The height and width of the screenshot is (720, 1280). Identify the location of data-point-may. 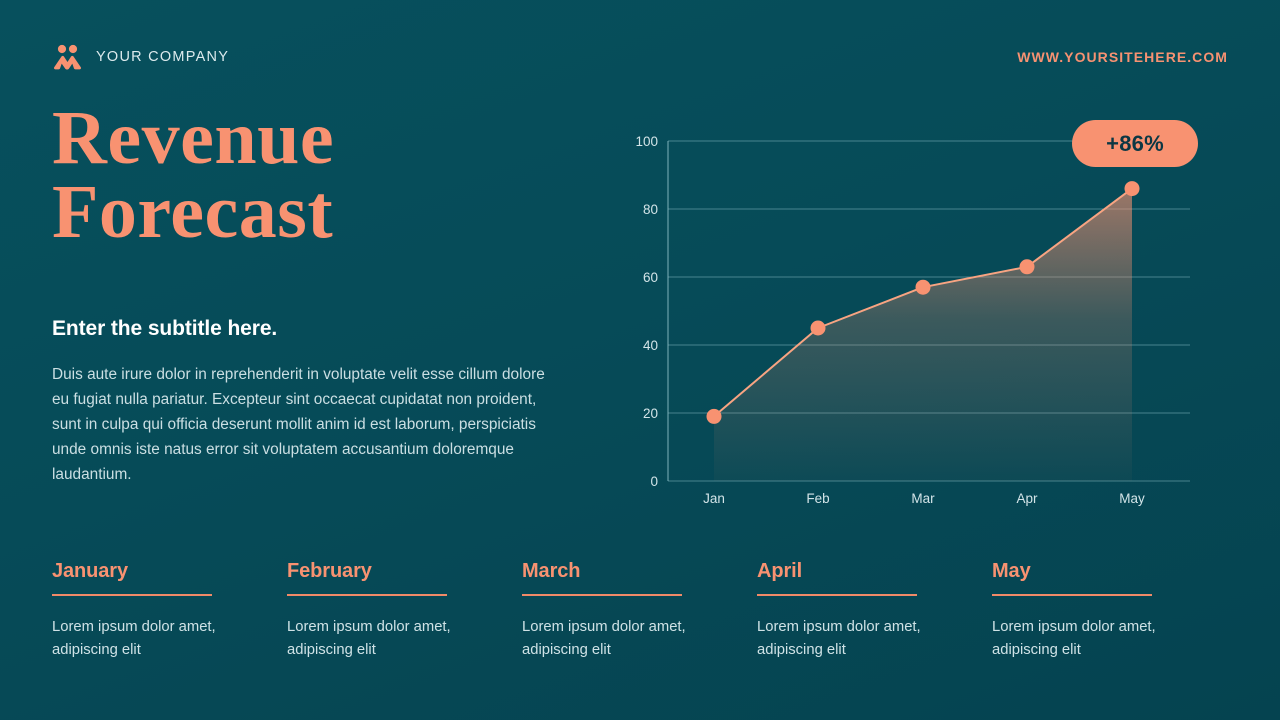
(1132, 189).